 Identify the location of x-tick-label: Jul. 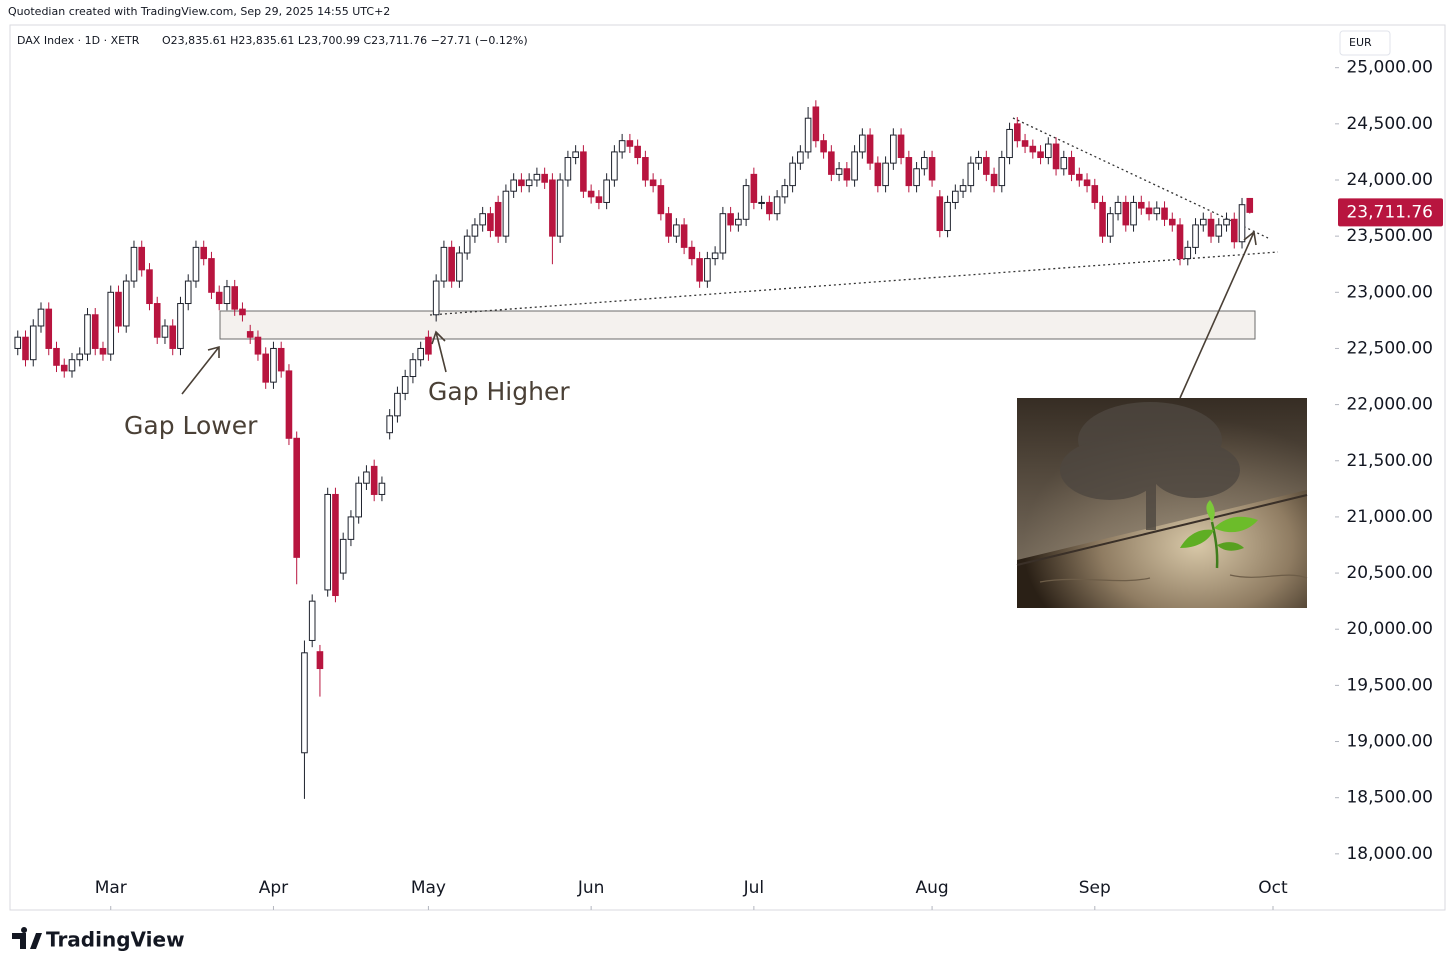
(754, 888).